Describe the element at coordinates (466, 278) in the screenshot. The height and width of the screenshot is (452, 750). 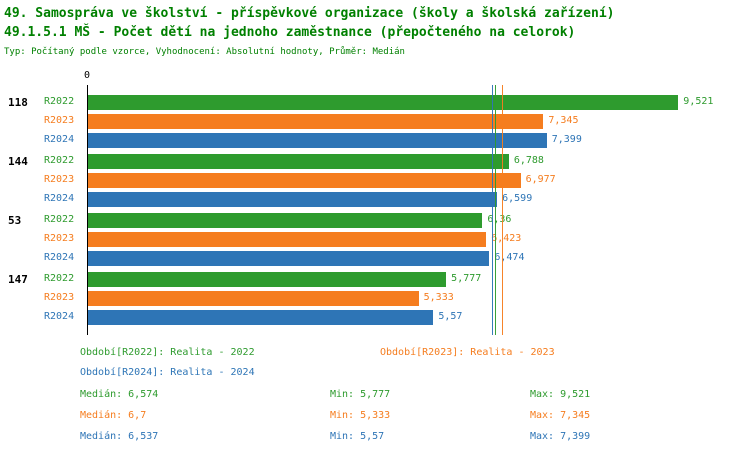
I see `bar-value-label: 5,777` at that location.